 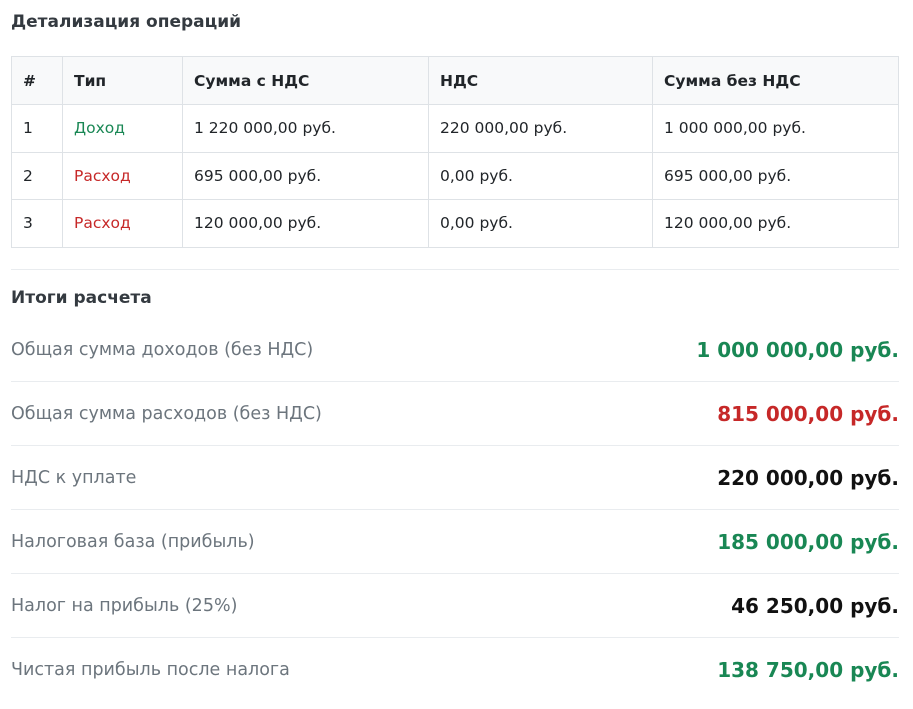 What do you see at coordinates (808, 670) in the screenshot?
I see `net-profit-value: 138 750,00 руб.` at bounding box center [808, 670].